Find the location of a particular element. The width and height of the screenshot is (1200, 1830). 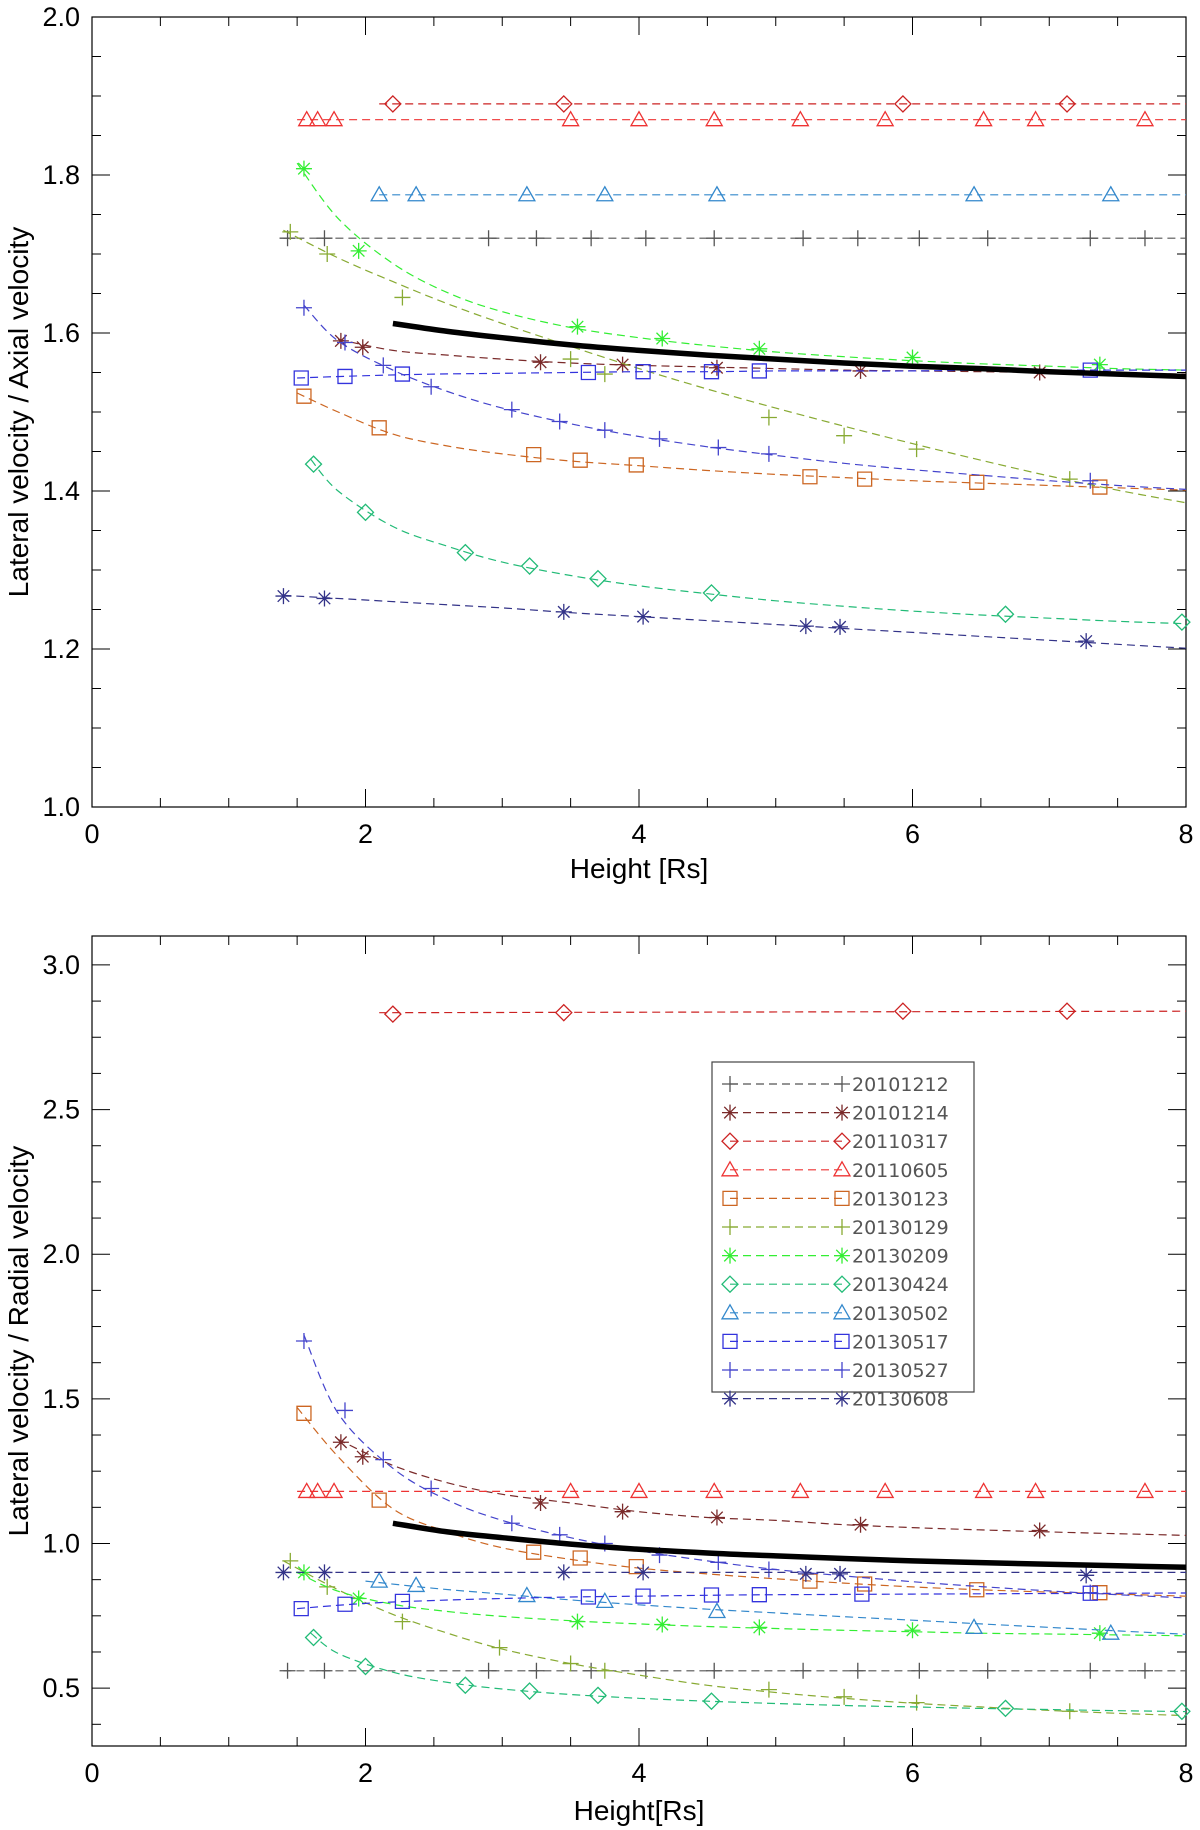

legend-label-20101214: 20101214 is located at coordinates (900, 1114).